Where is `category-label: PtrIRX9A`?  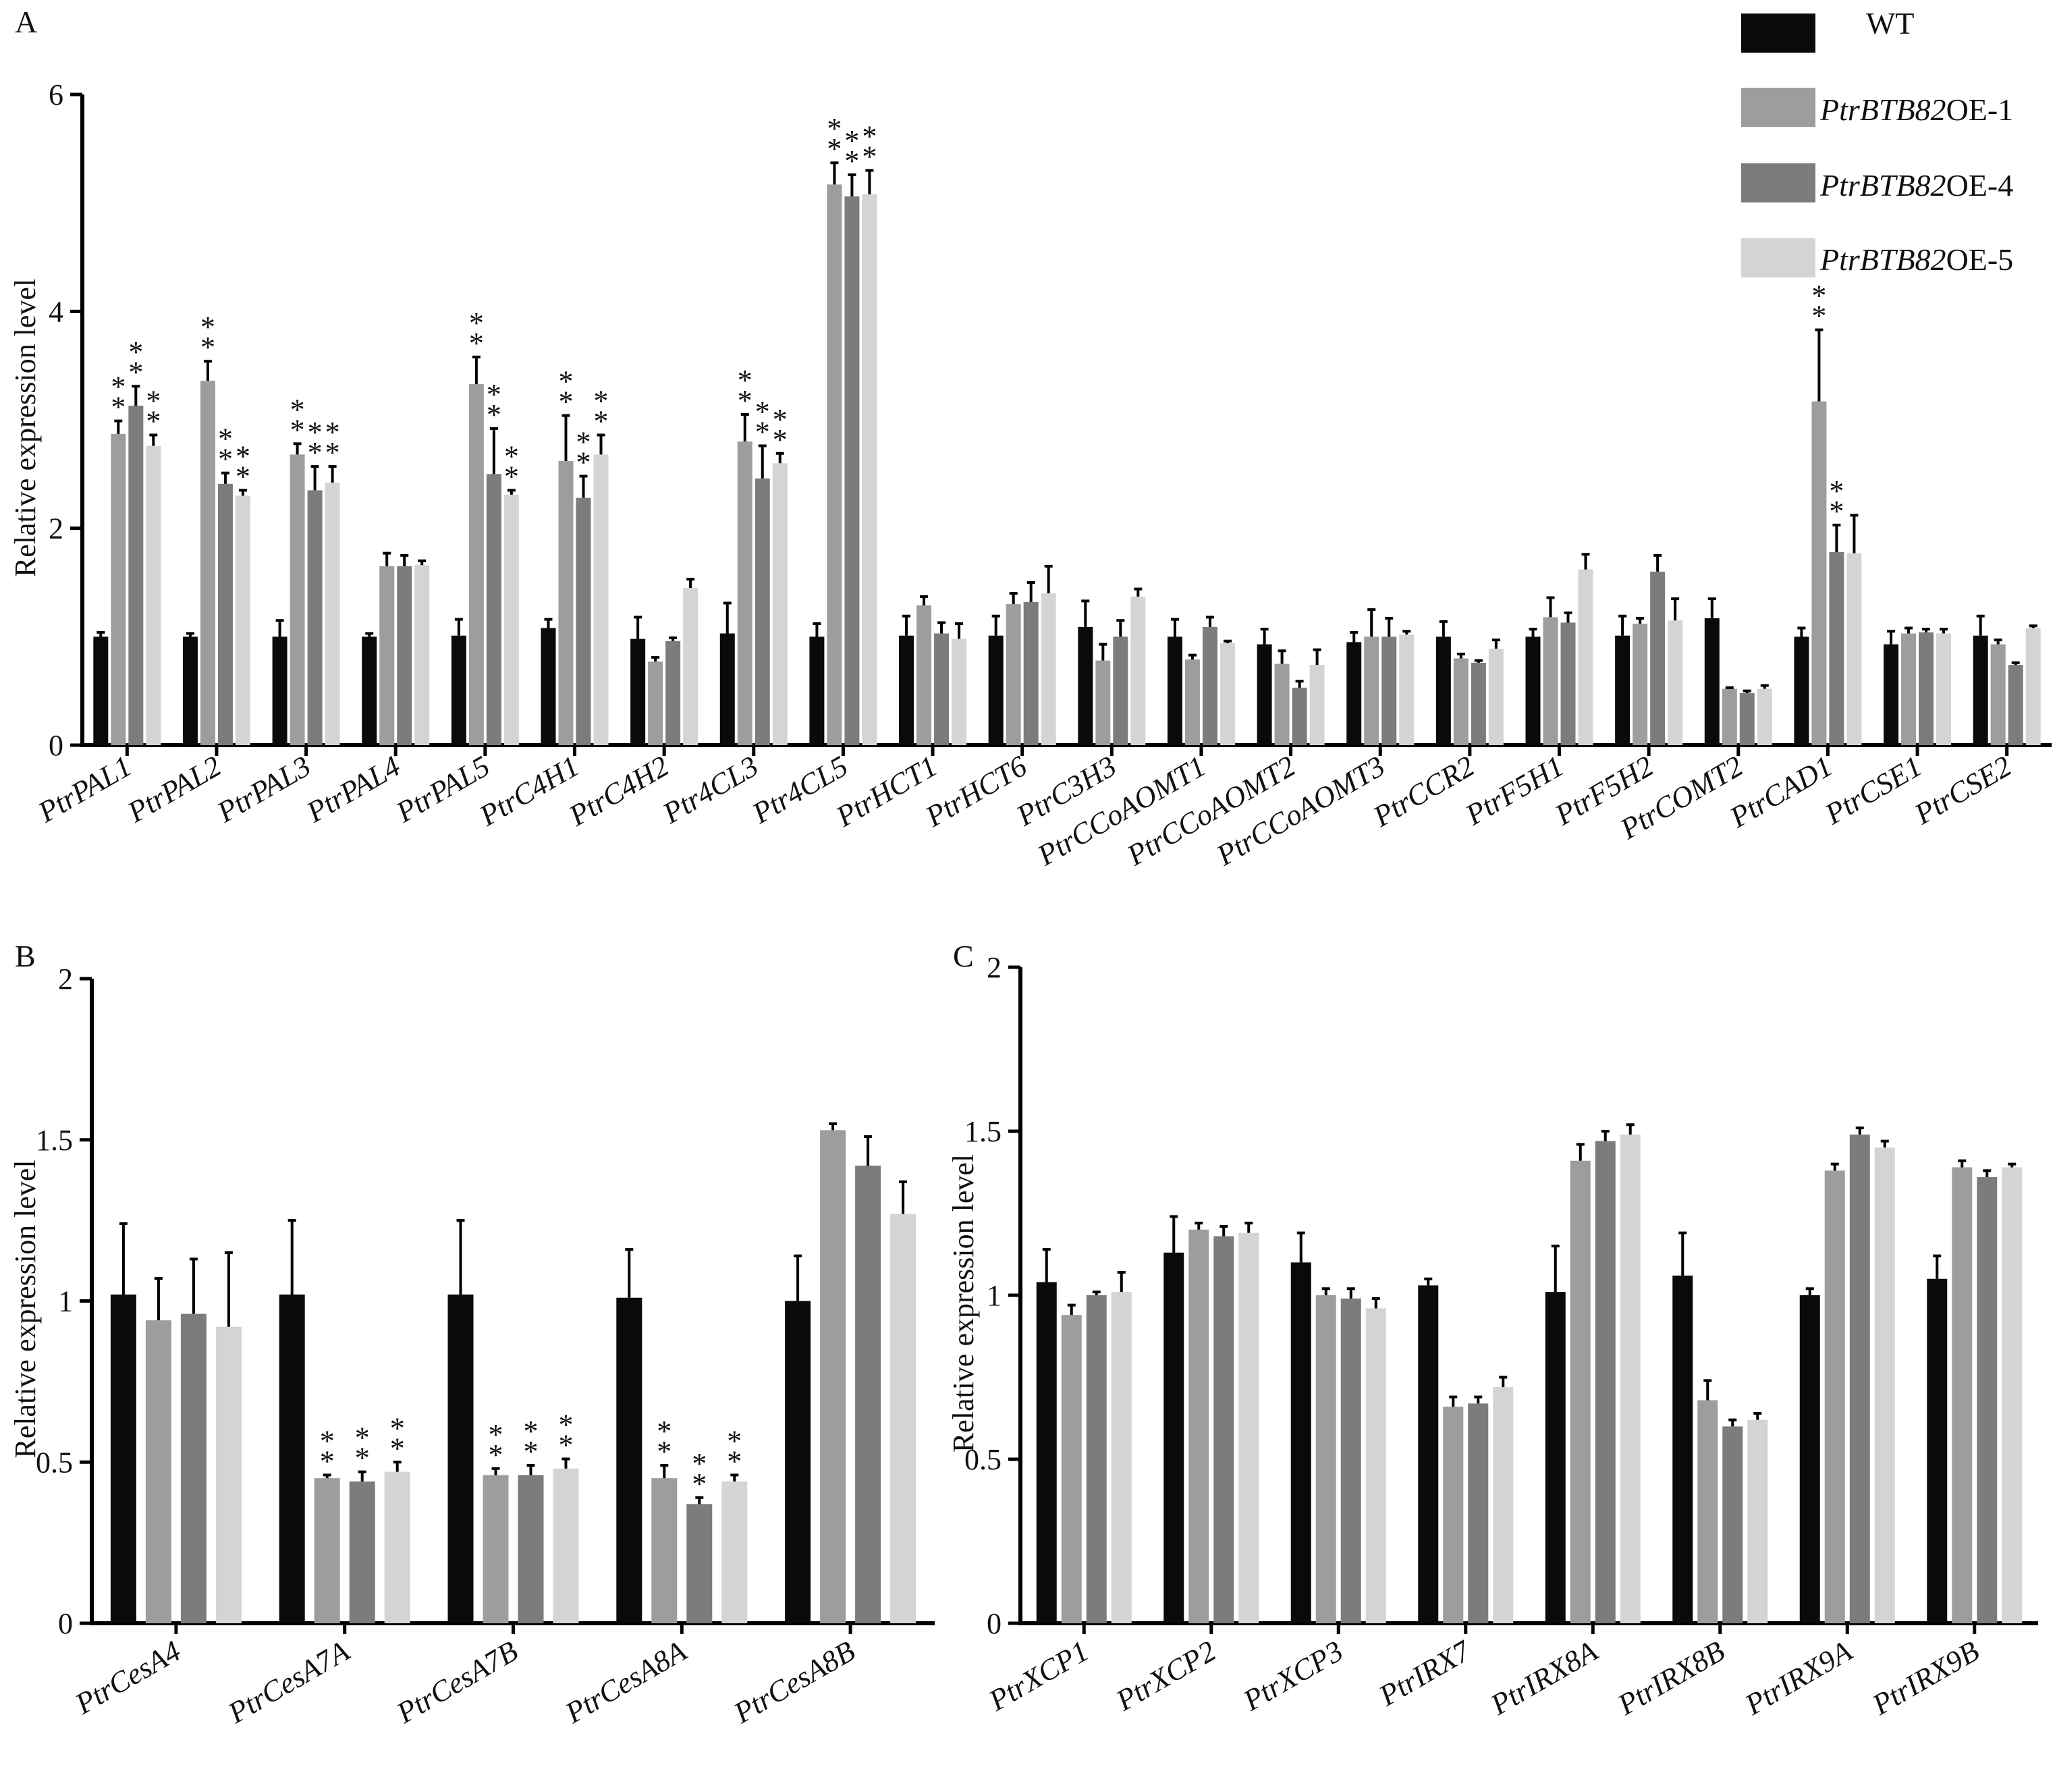 category-label: PtrIRX9A is located at coordinates (1799, 1678).